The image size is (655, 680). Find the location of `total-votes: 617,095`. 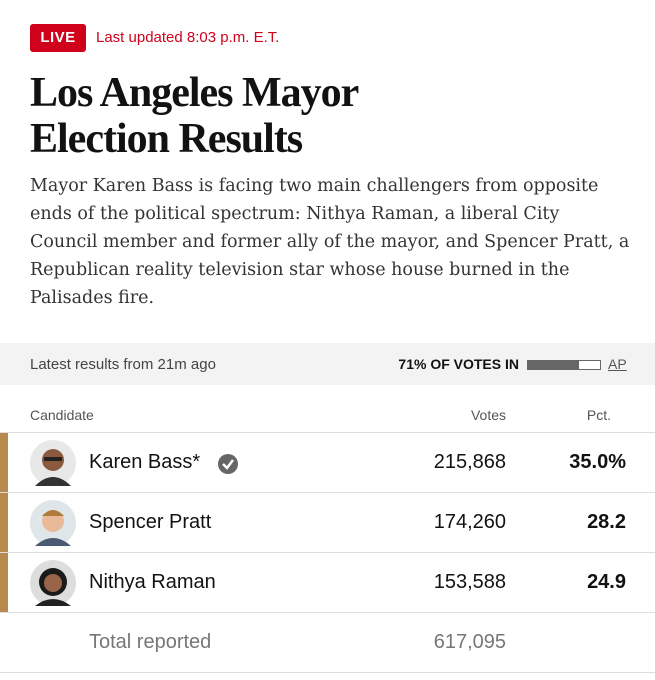

total-votes: 617,095 is located at coordinates (469, 642).